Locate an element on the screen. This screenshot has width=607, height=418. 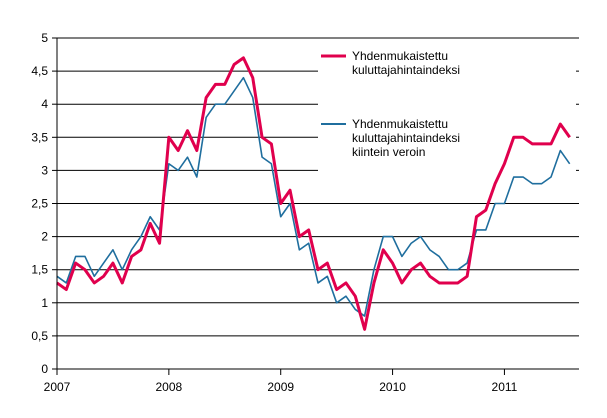
y-tick-label: 4,5 is located at coordinates (39, 71).